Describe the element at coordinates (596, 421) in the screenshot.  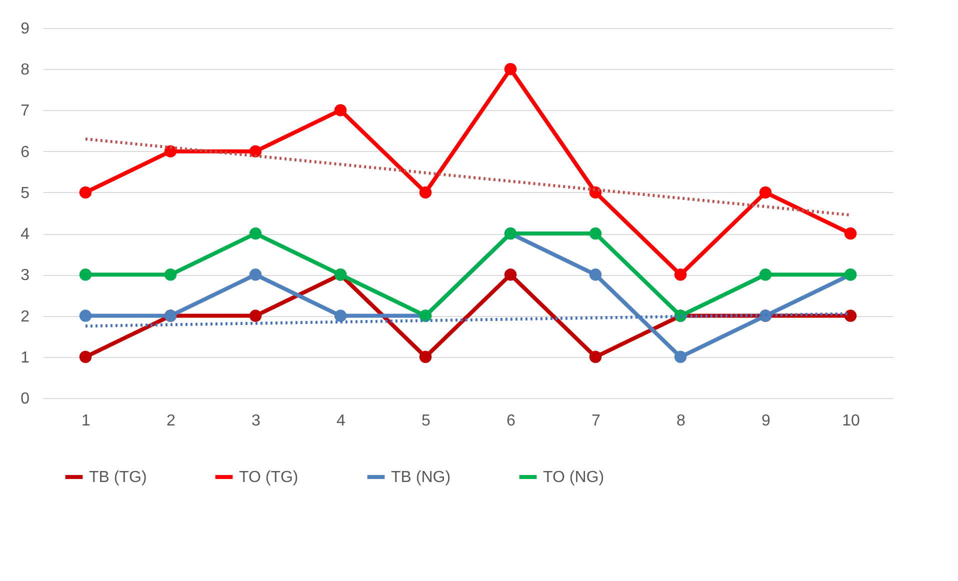
I see `x-tick-label: 7` at that location.